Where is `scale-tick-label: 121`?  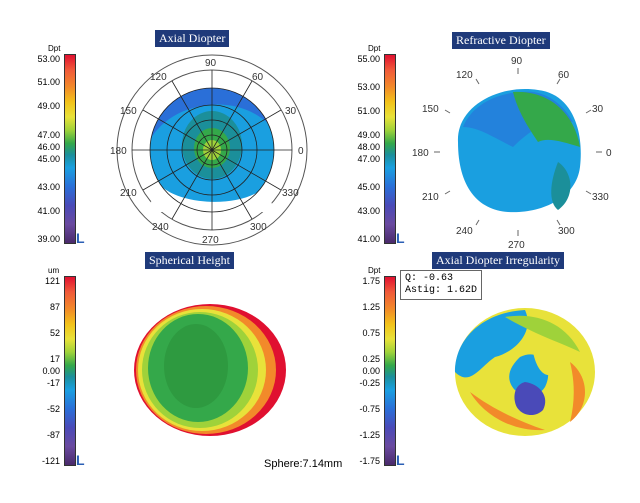 scale-tick-label: 121 is located at coordinates (52, 281).